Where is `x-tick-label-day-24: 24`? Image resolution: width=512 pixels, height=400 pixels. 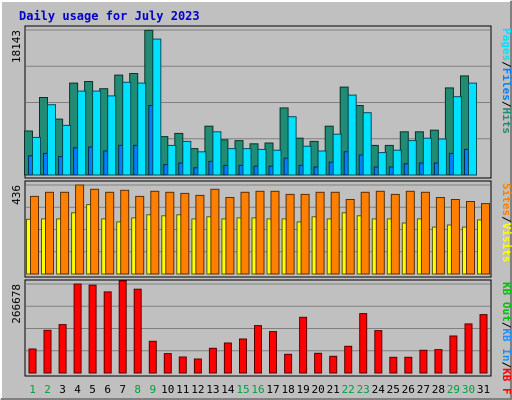 x-tick-label-day-24: 24 is located at coordinates (379, 389).